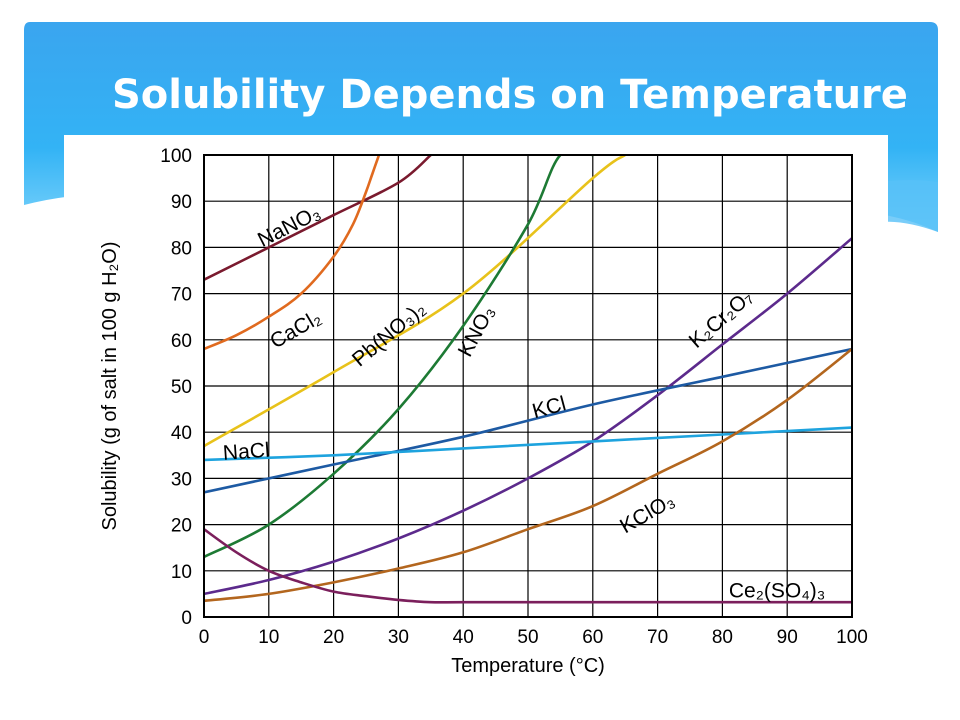 The height and width of the screenshot is (720, 960). What do you see at coordinates (909, 206) in the screenshot?
I see `banner-wave` at bounding box center [909, 206].